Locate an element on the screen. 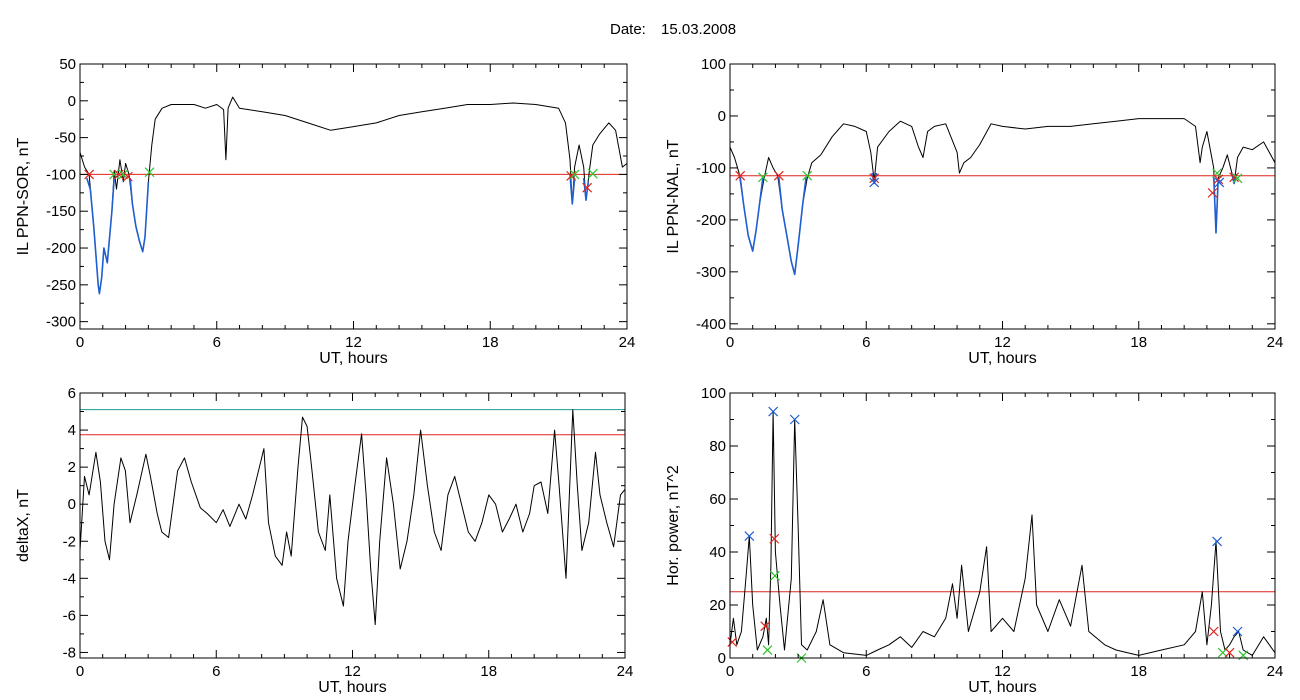 The height and width of the screenshot is (700, 1300). y-tick-label: -4 is located at coordinates (69, 578).